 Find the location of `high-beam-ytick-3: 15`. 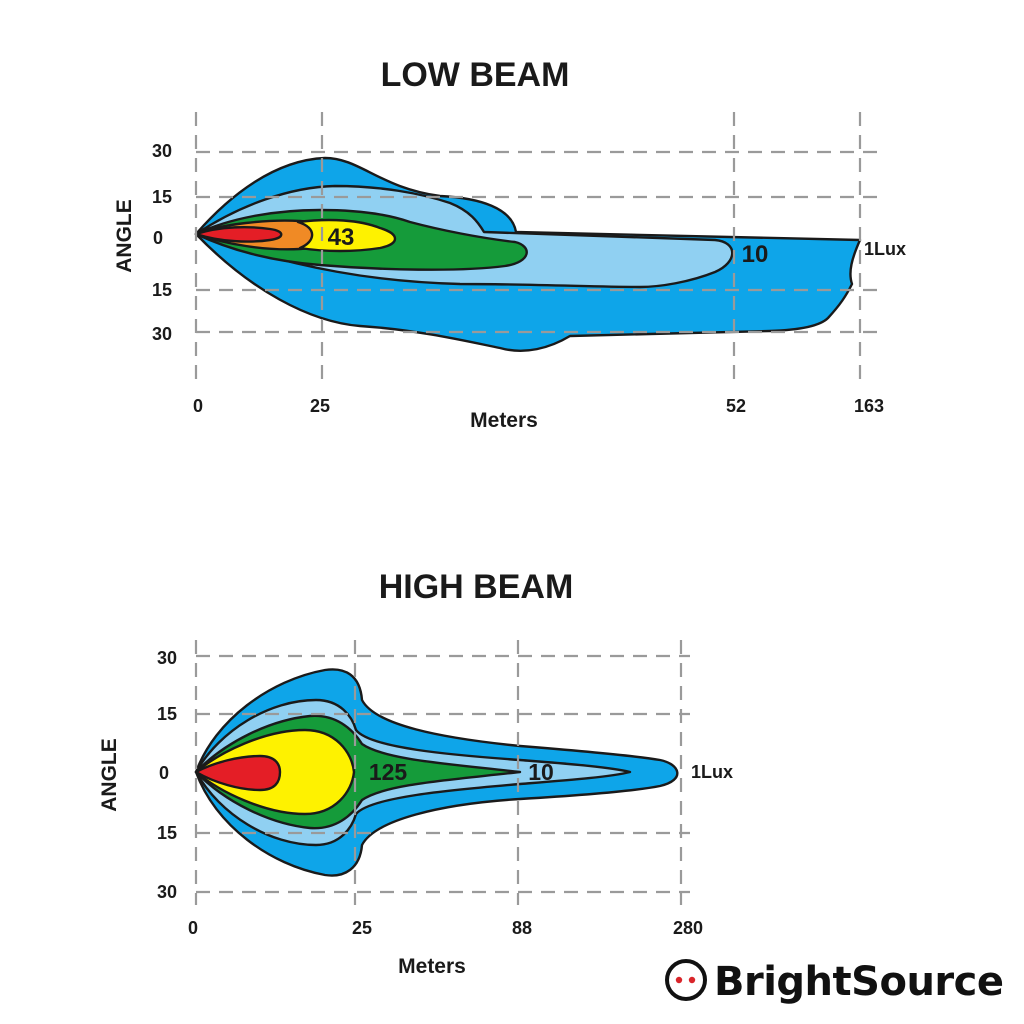

high-beam-ytick-3: 15 is located at coordinates (167, 833).